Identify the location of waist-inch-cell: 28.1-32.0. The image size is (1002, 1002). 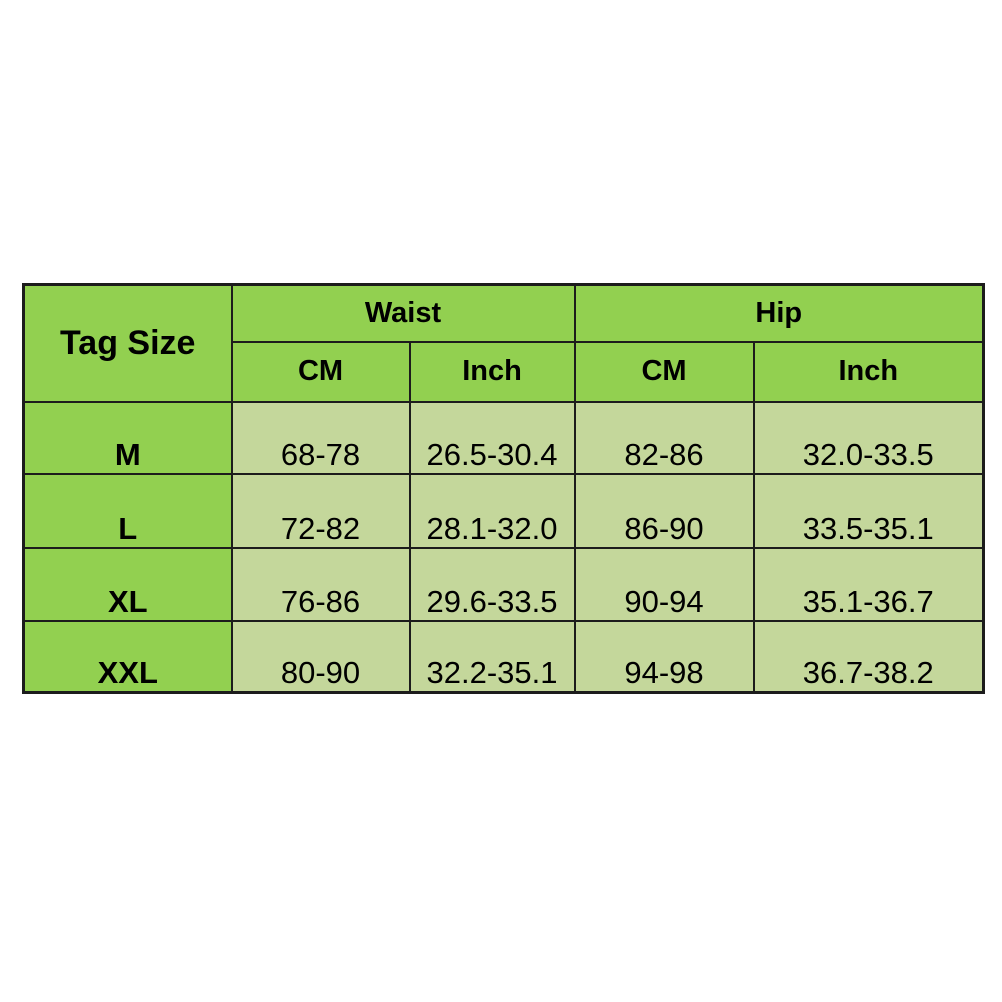
(492, 510).